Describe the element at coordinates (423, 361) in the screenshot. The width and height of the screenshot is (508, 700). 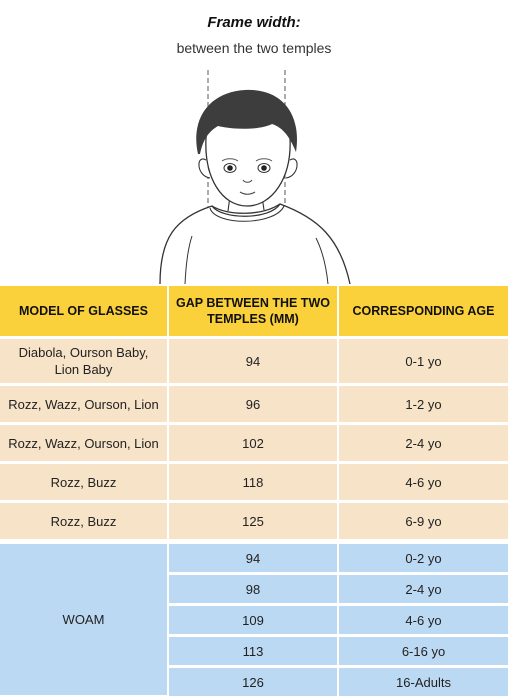
I see `cell-age: 0-1 yo` at that location.